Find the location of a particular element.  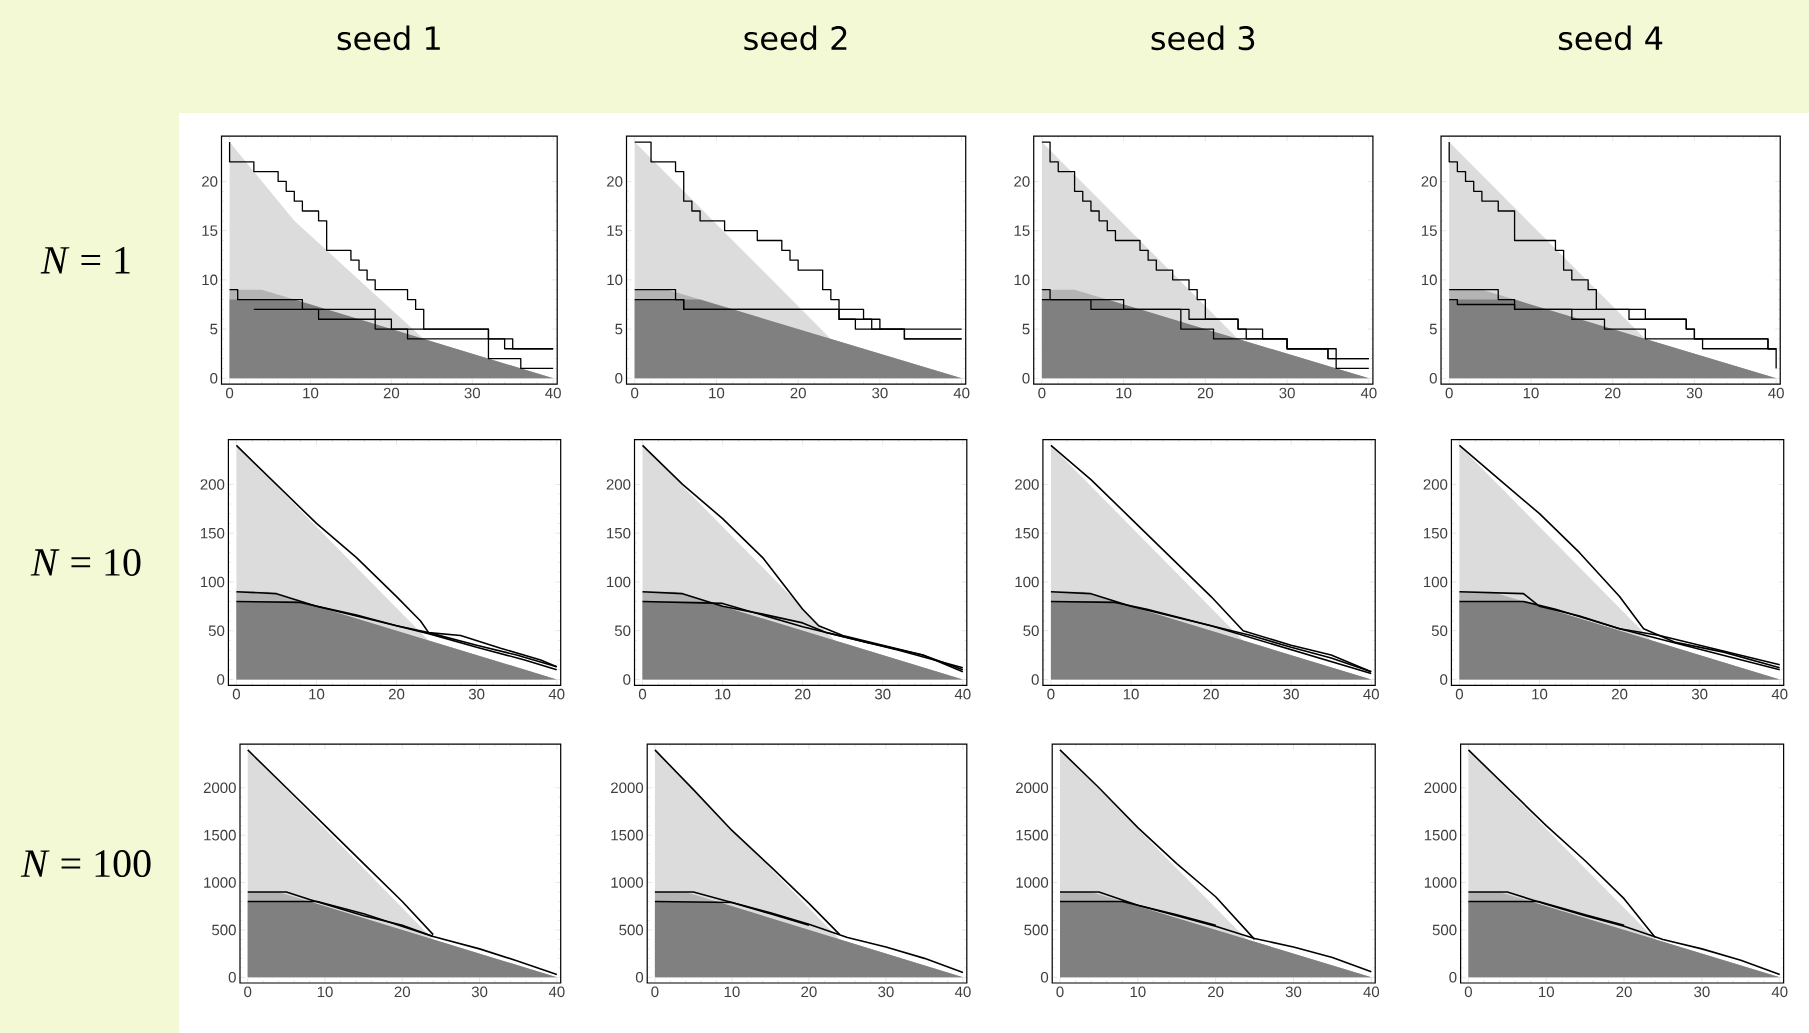

chart-title: seed 3 is located at coordinates (1203, 38).